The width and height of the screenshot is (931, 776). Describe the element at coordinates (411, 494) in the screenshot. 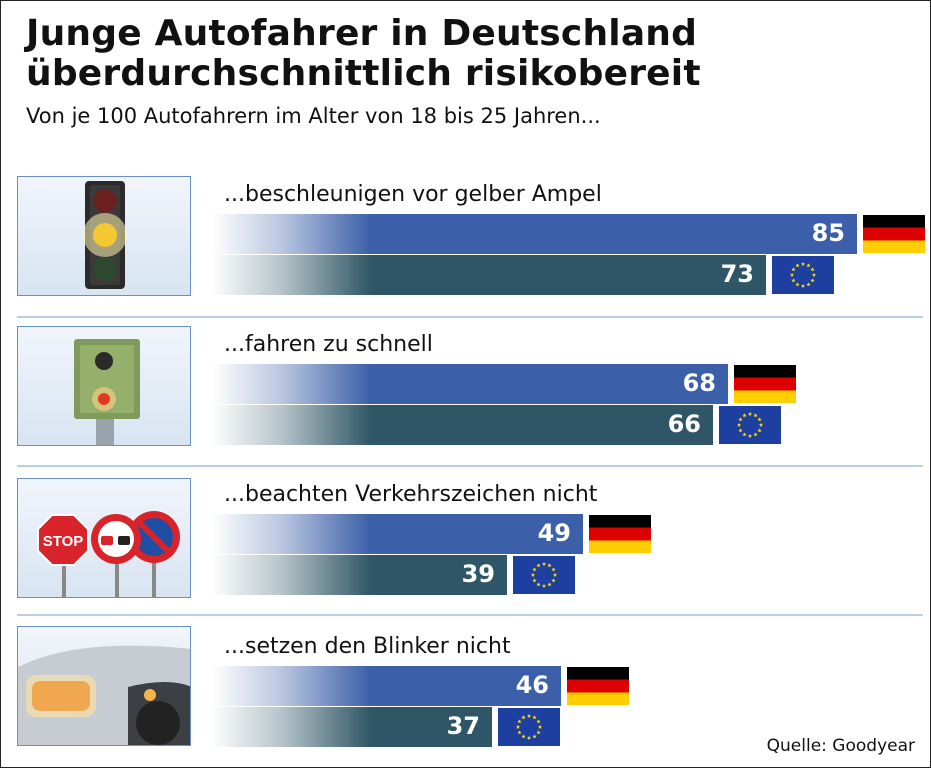

I see `category-label: ...beachten Verkehrszeichen nicht` at that location.